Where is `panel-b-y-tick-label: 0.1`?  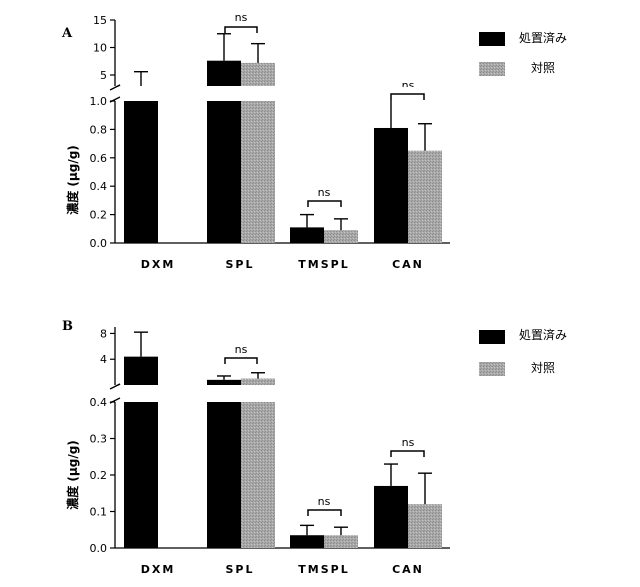
panel-b-y-tick-label: 0.1 is located at coordinates (99, 512).